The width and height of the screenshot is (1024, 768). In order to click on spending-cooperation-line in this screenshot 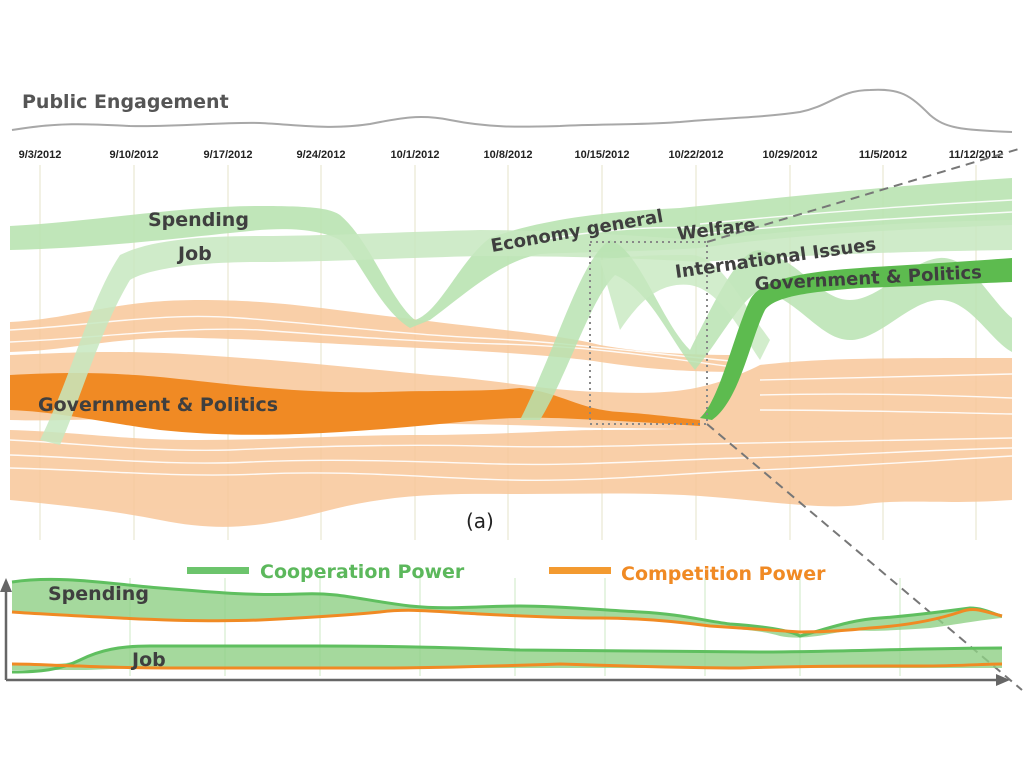, I will do `click(507, 607)`.